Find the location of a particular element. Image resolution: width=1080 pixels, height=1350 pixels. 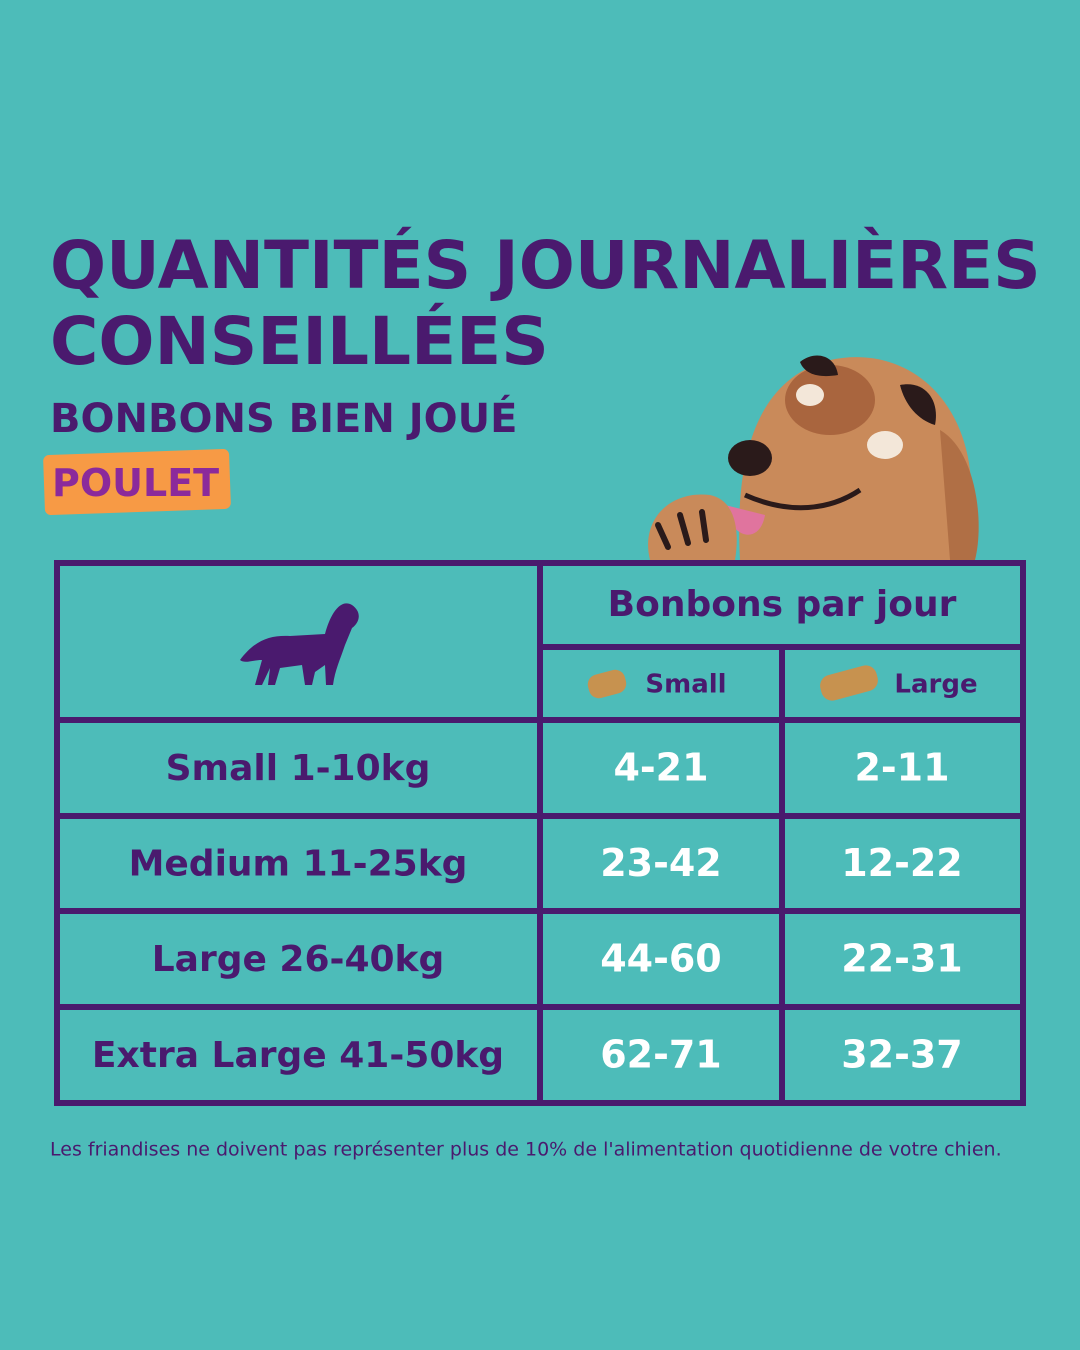

row-label: Large 26-40kg is located at coordinates (298, 959).